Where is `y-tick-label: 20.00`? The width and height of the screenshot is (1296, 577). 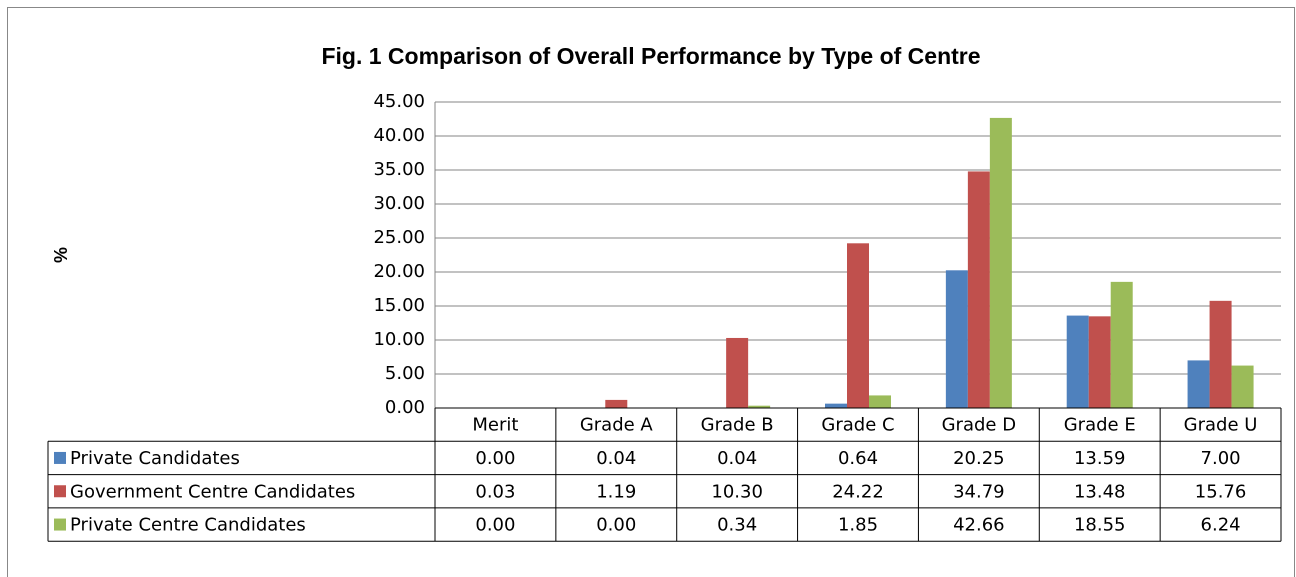 y-tick-label: 20.00 is located at coordinates (399, 271).